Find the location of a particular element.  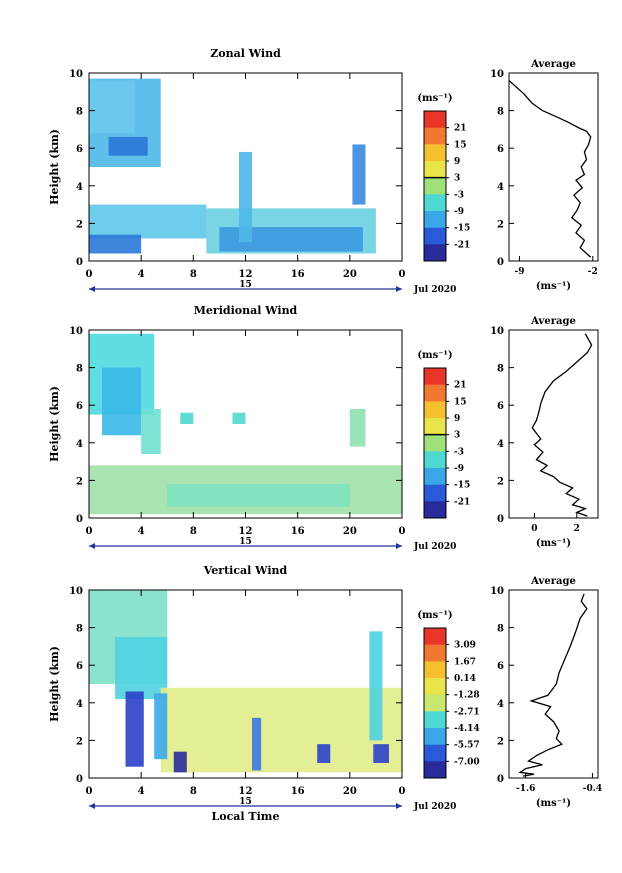

profile-x-tick-label: -2 is located at coordinates (593, 272).